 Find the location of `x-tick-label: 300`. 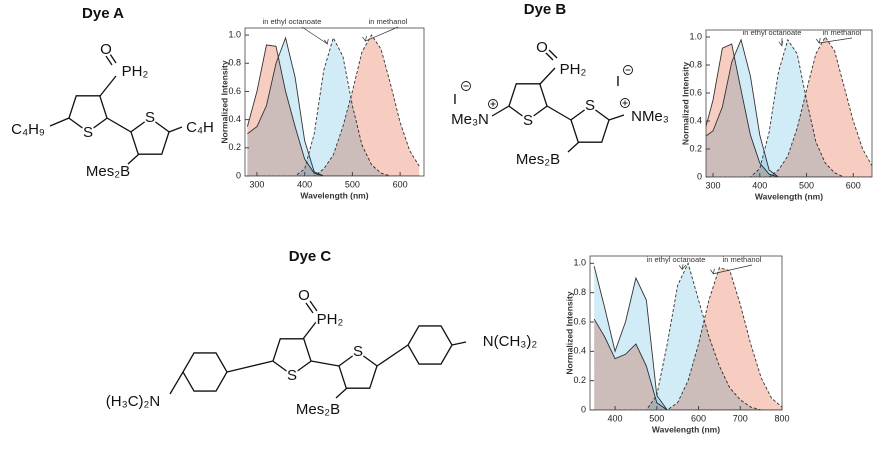

x-tick-label: 300 is located at coordinates (256, 184).